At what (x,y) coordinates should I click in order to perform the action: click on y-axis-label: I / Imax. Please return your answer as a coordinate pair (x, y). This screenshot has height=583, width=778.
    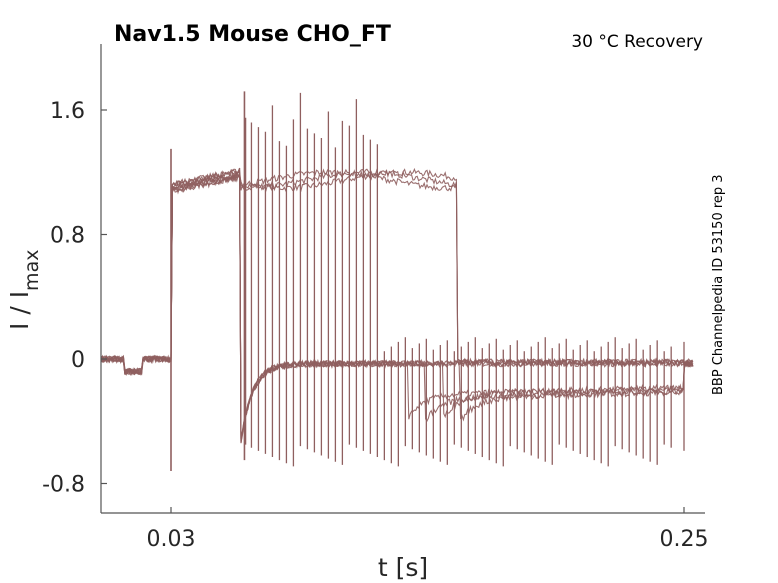
    Looking at the image, I should click on (24, 290).